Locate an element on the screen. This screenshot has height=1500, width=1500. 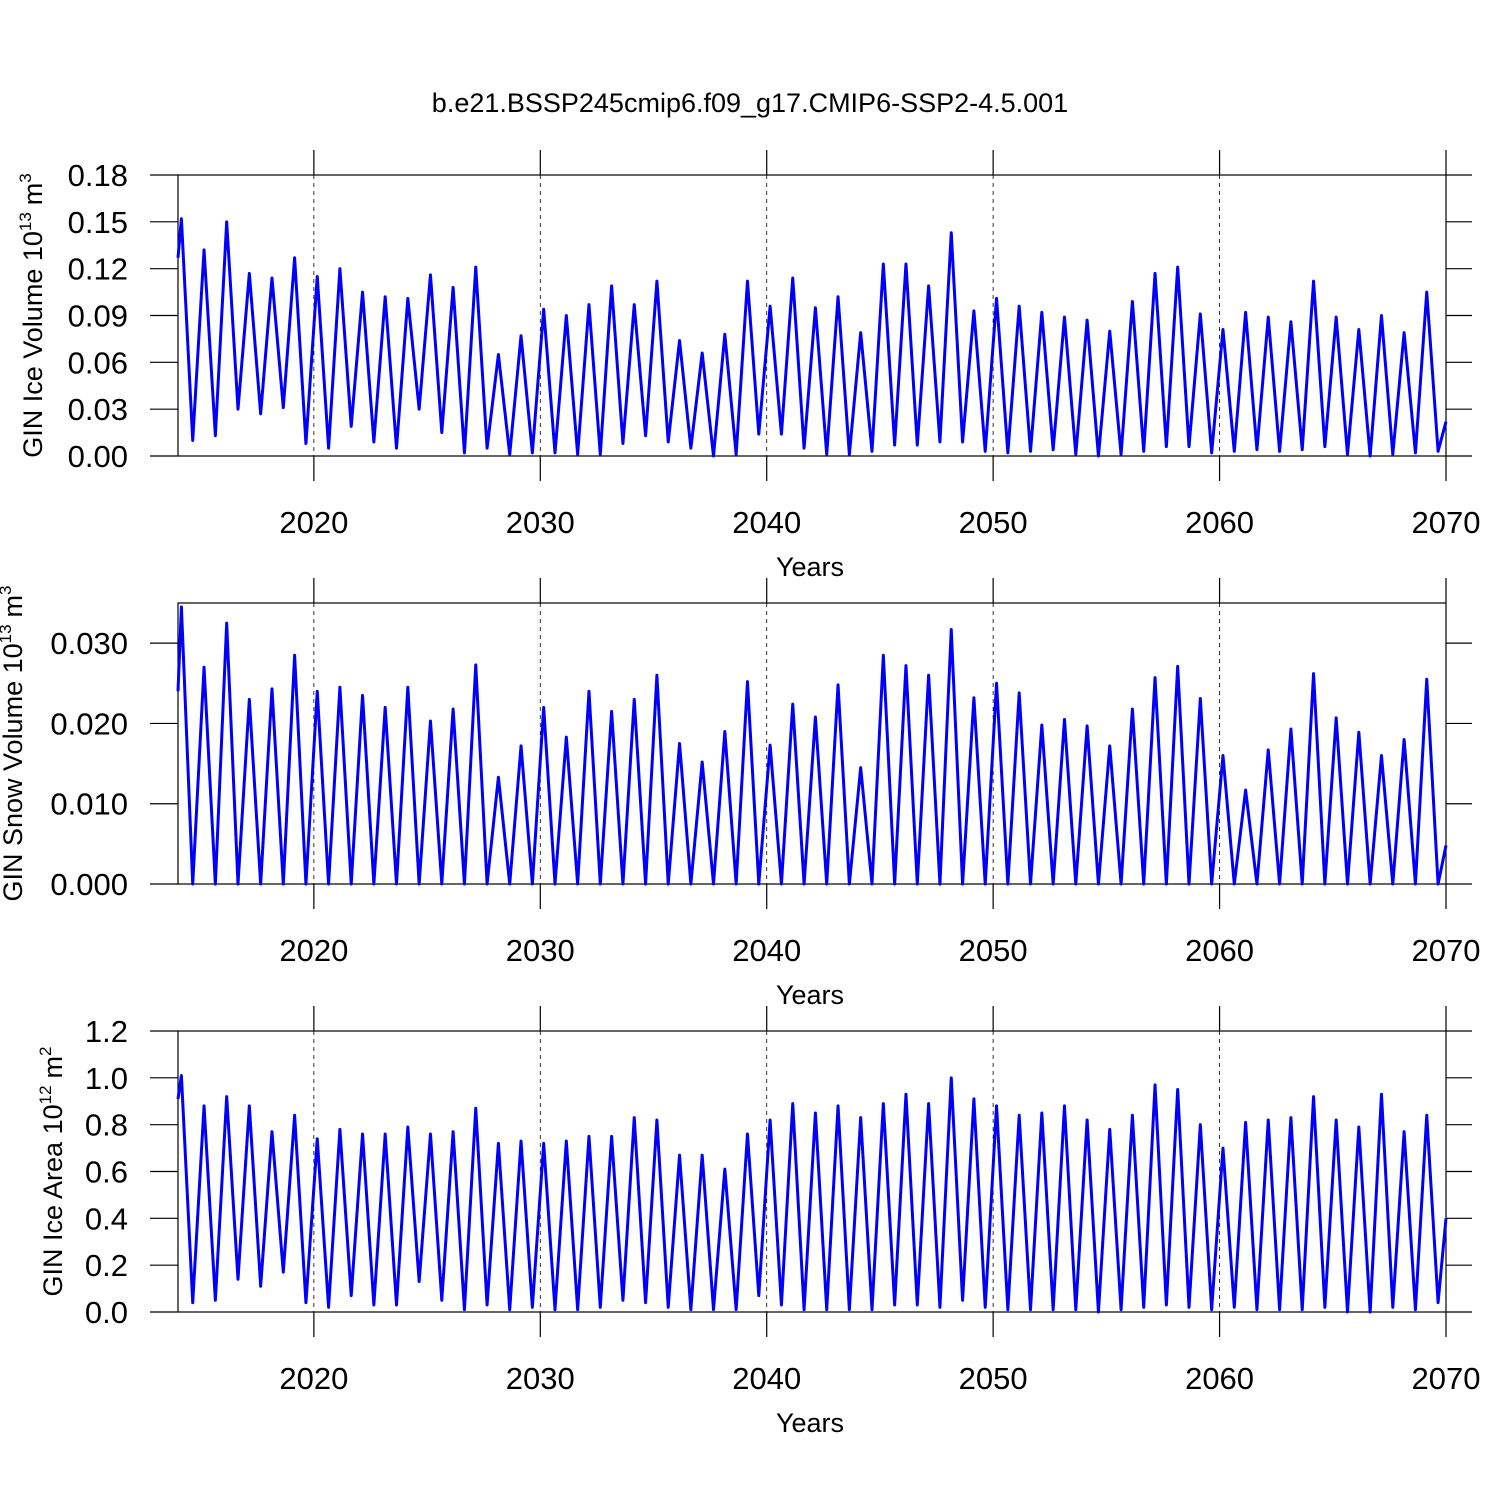
y-axis-label-part: GIN Ice Area 10 is located at coordinates (53, 1200).